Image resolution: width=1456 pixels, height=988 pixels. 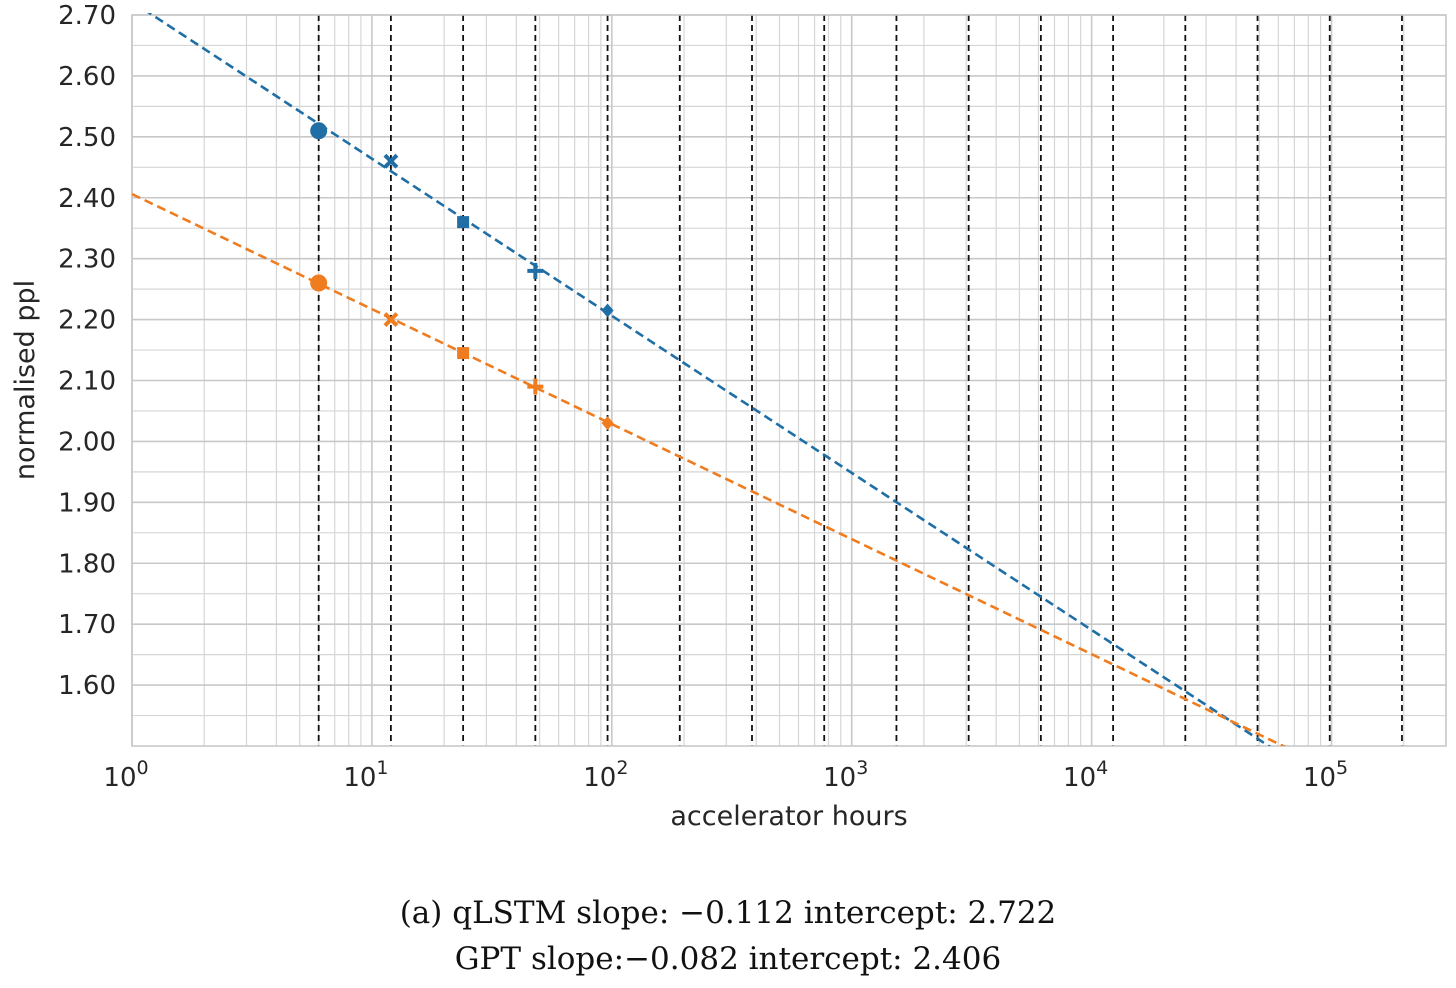 I want to click on y-tick-label: 2.10, so click(x=87, y=382).